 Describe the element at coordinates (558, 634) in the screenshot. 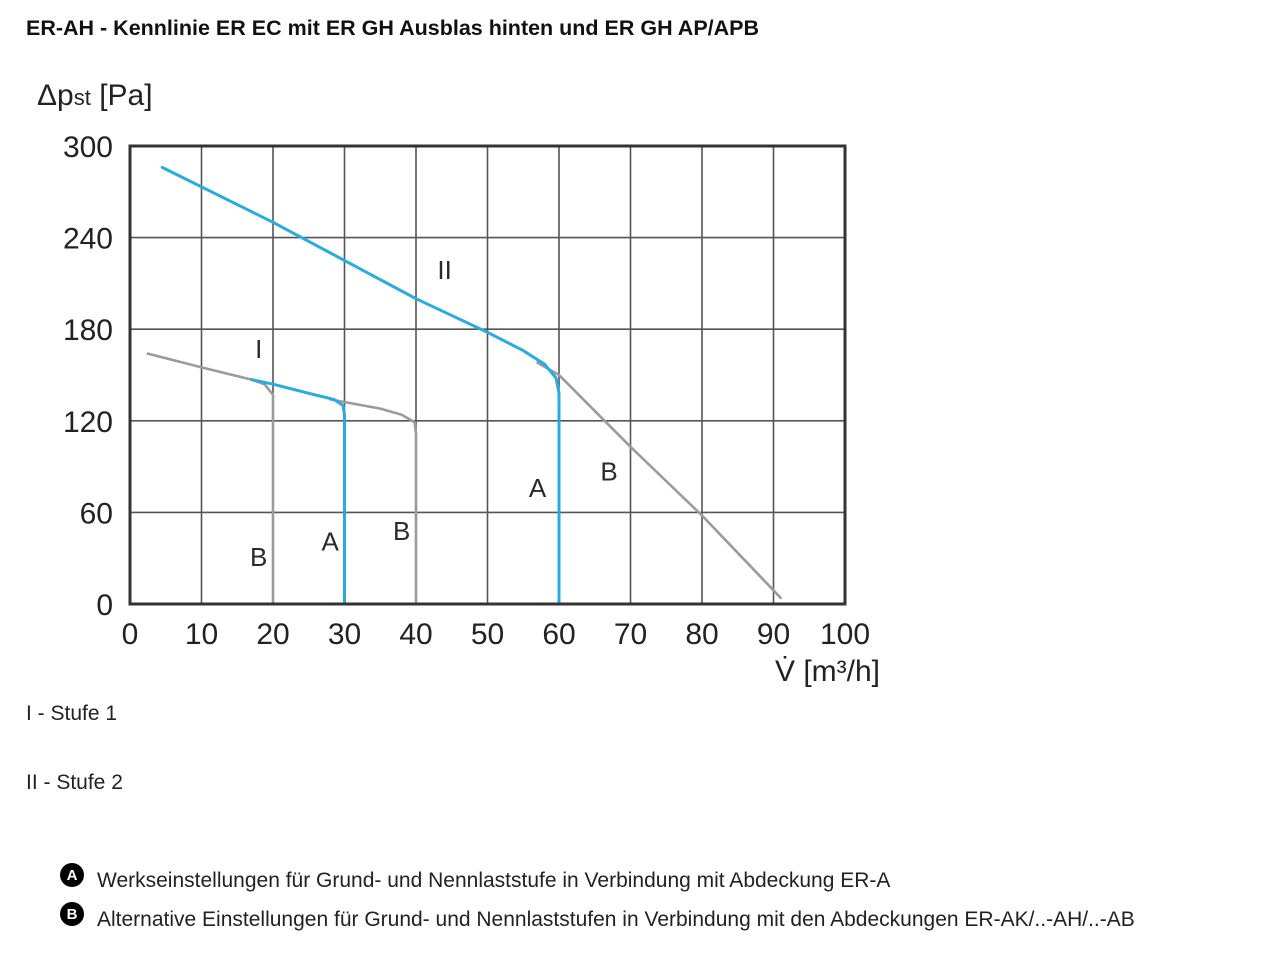

I see `x-tick-label: 60` at that location.